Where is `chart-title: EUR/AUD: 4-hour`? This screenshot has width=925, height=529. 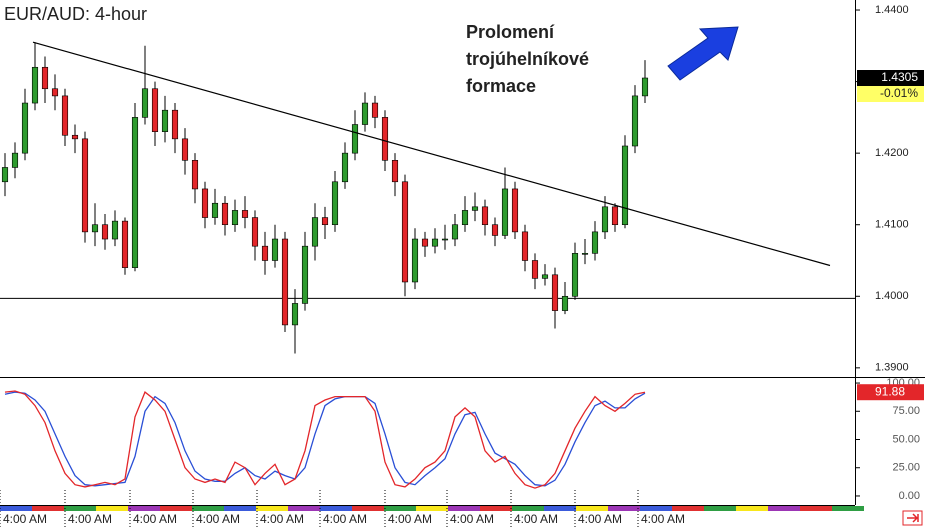 chart-title: EUR/AUD: 4-hour is located at coordinates (75, 14).